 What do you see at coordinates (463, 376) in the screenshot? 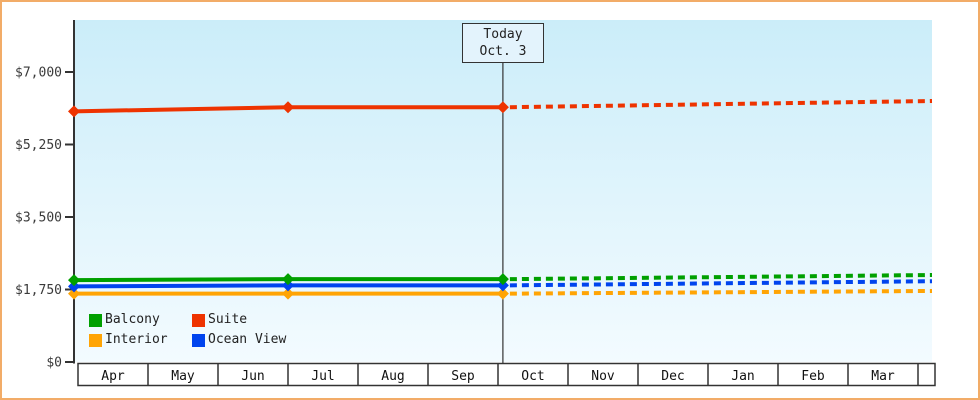
I see `month-label: Sep` at bounding box center [463, 376].